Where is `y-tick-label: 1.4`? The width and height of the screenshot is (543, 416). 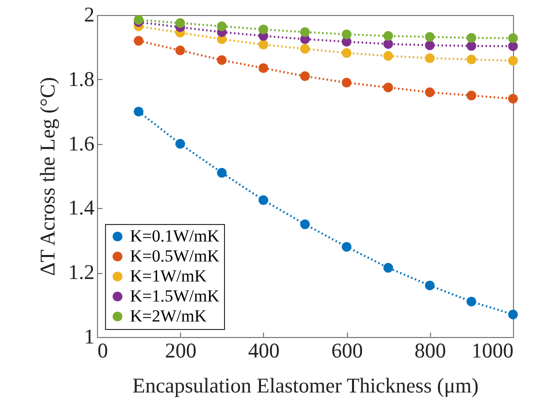
y-tick-label: 1.4 is located at coordinates (81, 208).